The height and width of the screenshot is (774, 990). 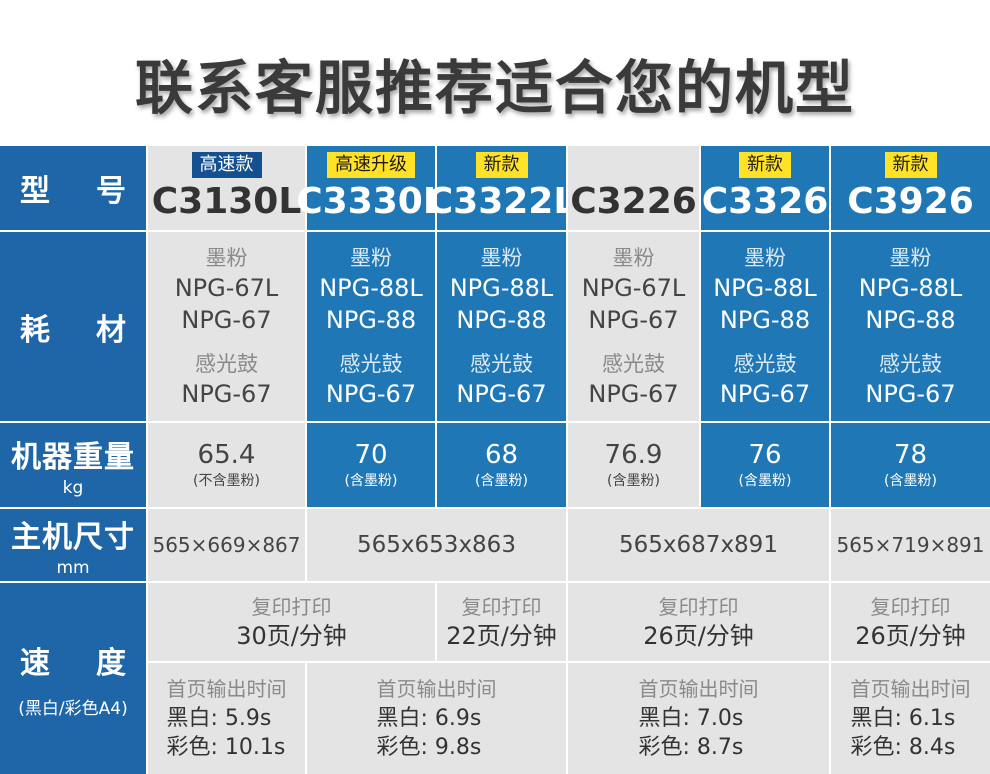 What do you see at coordinates (633, 201) in the screenshot?
I see `model-name: C3226` at bounding box center [633, 201].